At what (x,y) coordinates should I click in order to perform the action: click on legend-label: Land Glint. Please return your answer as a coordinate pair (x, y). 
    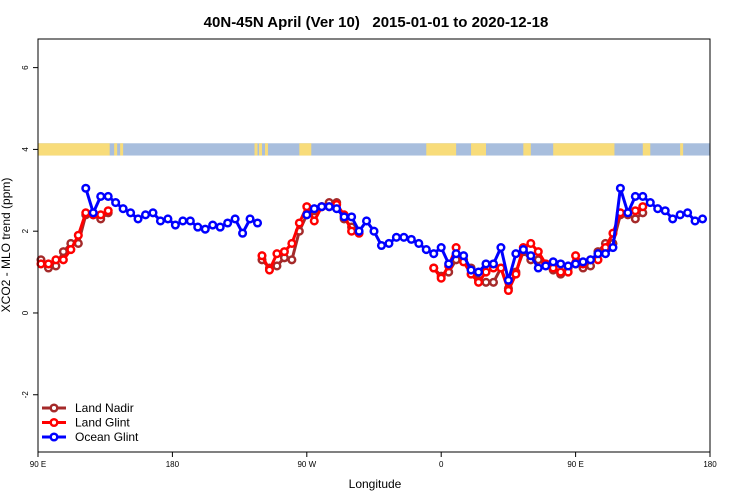
    Looking at the image, I should click on (102, 423).